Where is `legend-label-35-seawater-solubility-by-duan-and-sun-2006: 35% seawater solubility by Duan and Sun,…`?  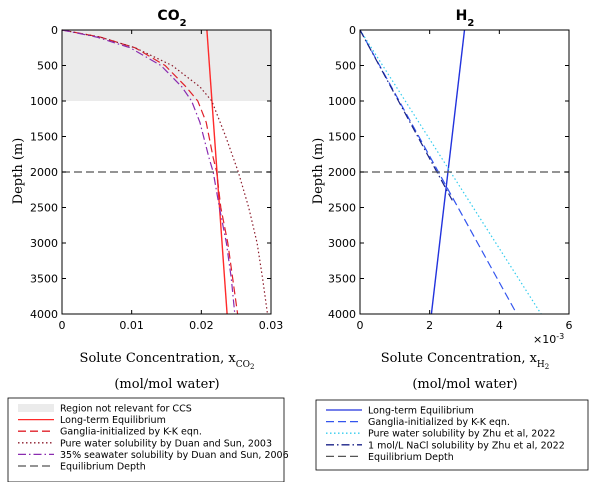 legend-label-35-seawater-solubility-by-duan-and-sun-2006: 35% seawater solubility by Duan and Sun,… is located at coordinates (174, 455).